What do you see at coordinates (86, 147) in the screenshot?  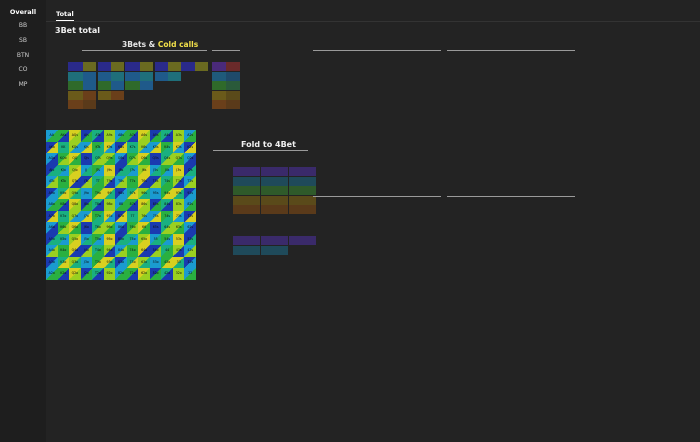 I see `matrix-cell: KJs` at bounding box center [86, 147].